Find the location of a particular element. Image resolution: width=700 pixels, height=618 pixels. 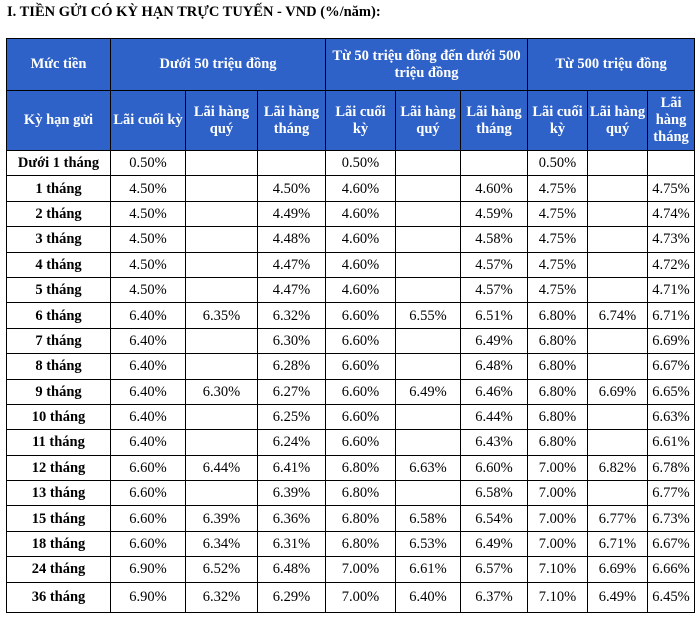

term-cell: 7 tháng is located at coordinates (58, 341).